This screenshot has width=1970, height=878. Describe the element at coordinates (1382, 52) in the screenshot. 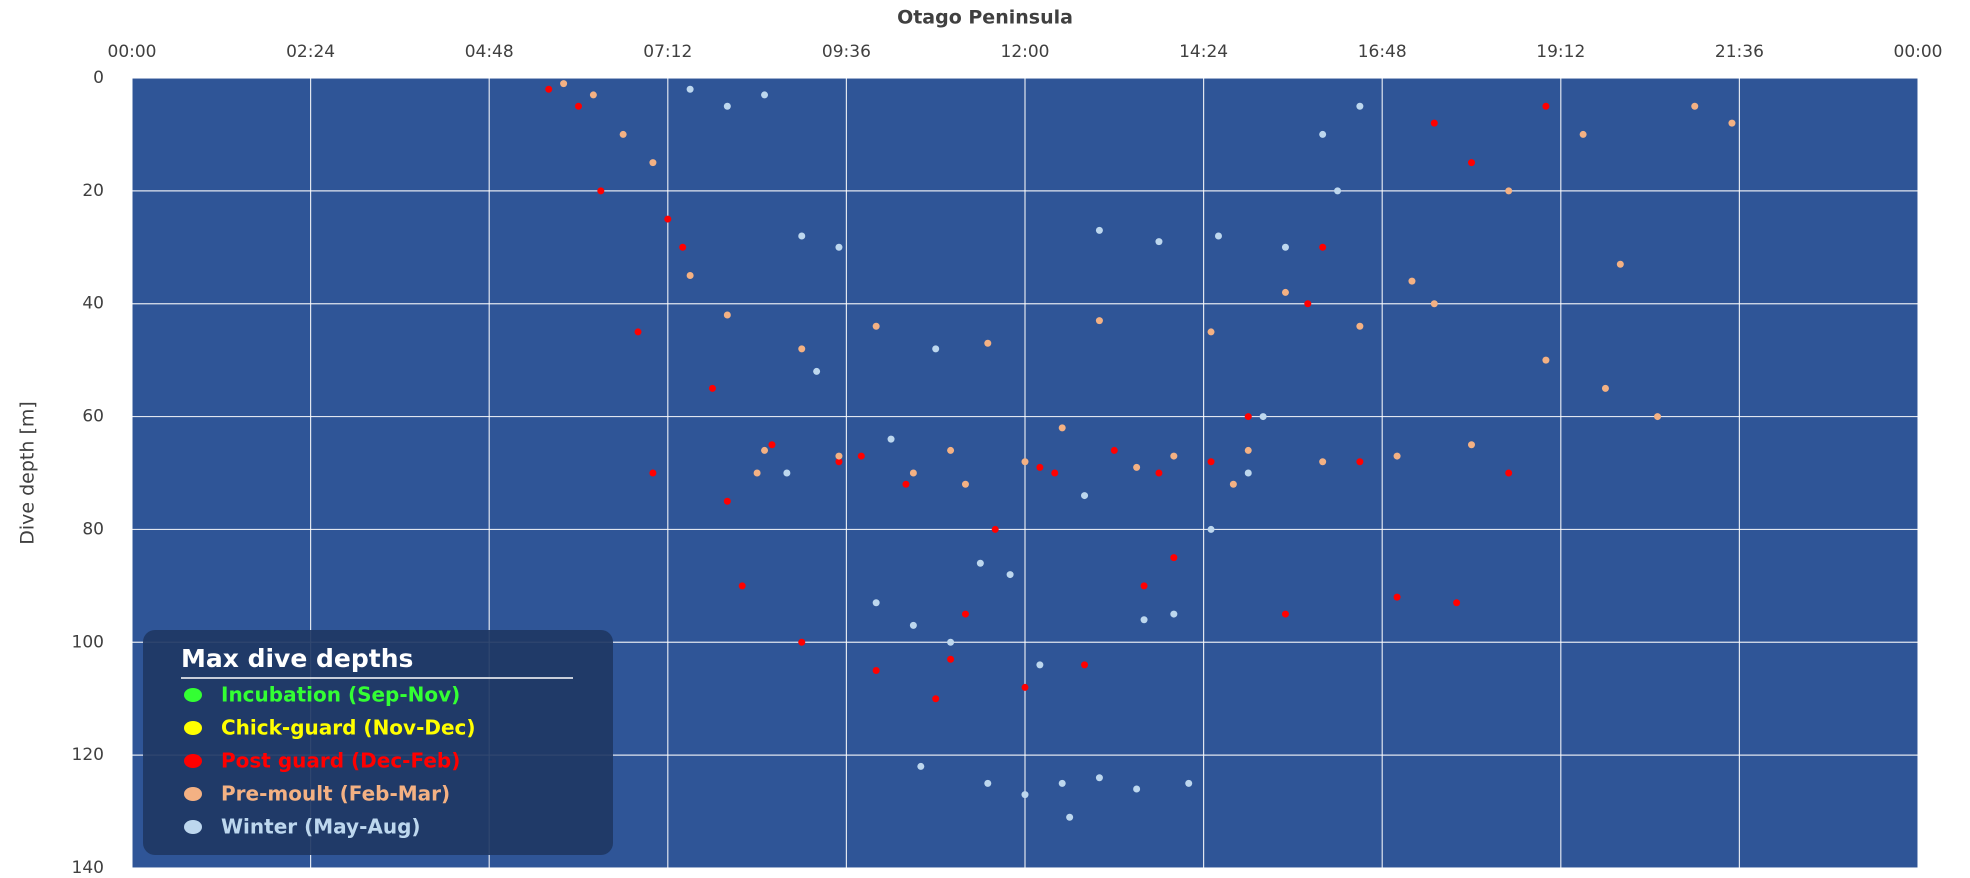

I see `x-tick-label: 16:48` at that location.